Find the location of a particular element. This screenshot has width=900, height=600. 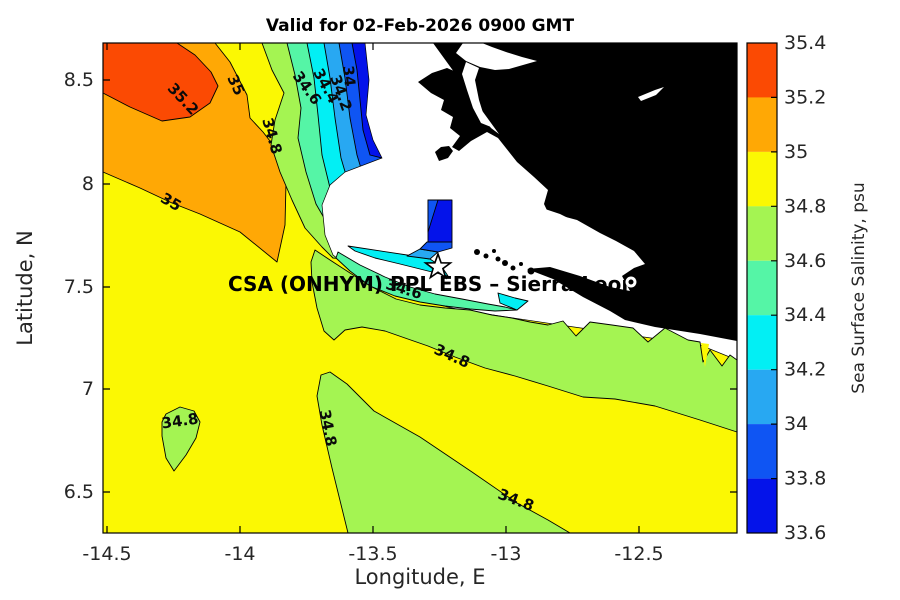

band-34-4-coastal is located at coordinates (426, 281).